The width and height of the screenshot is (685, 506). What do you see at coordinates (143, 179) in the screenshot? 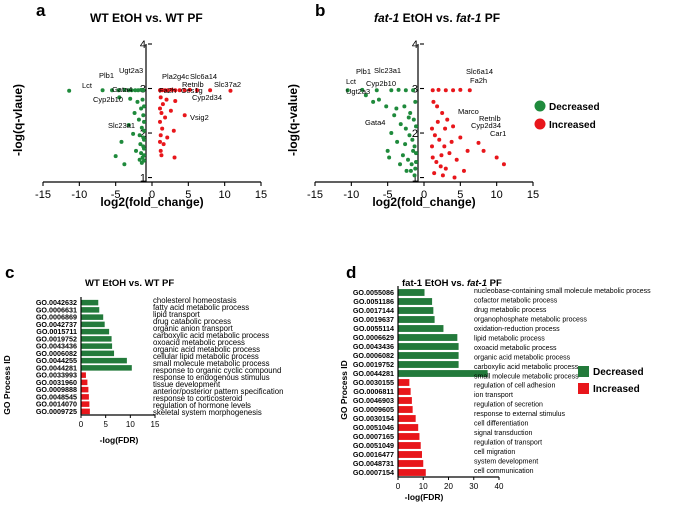
I see `y-tick-label: 1` at bounding box center [143, 179].